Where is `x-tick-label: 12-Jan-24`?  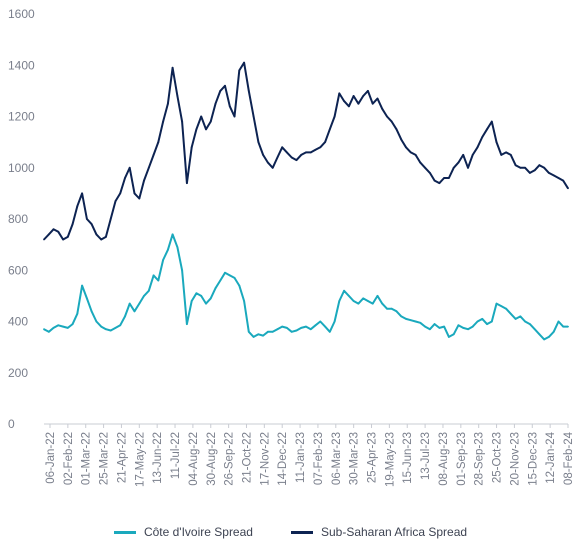
x-tick-label: 12-Jan-24 is located at coordinates (551, 457).